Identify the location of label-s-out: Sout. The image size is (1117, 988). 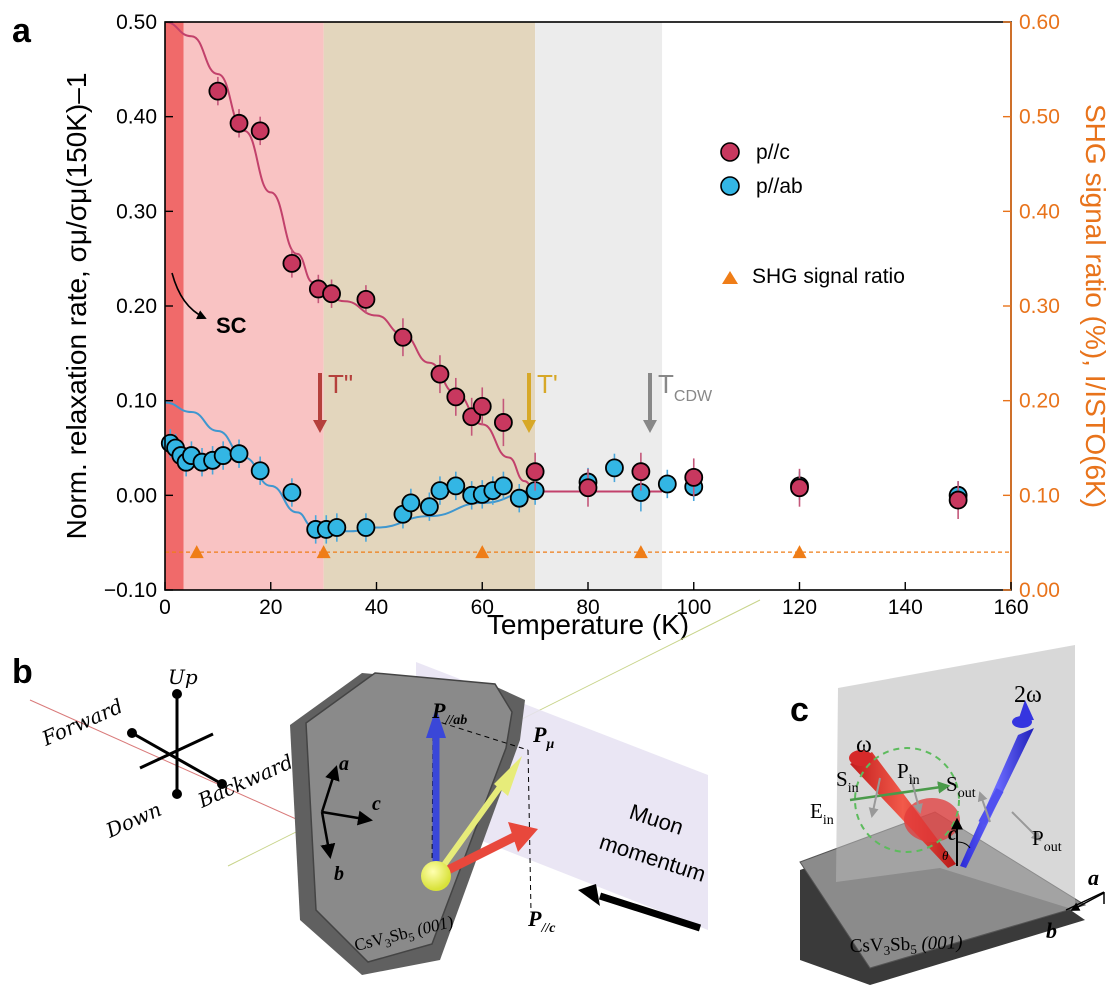
(961, 786).